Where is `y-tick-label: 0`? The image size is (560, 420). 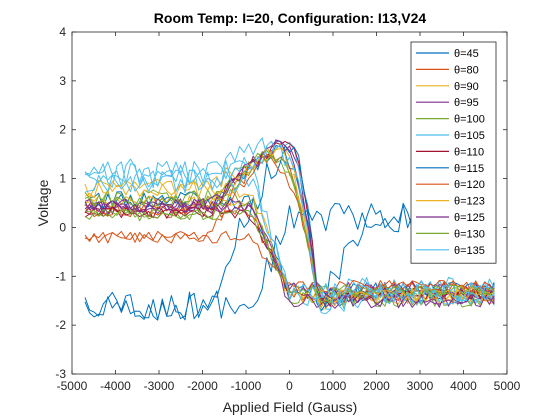 y-tick-label: 0 is located at coordinates (62, 227).